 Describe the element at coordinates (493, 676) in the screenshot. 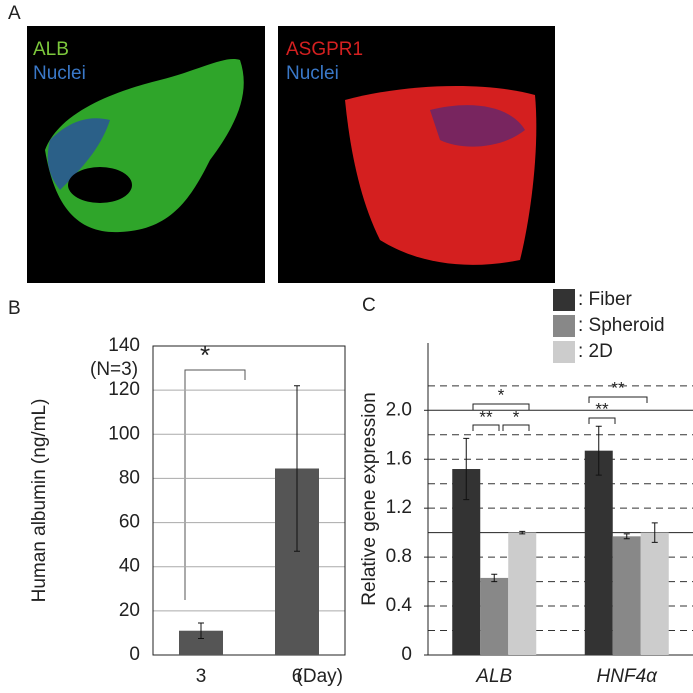

I see `x-tick-label: ALB` at that location.